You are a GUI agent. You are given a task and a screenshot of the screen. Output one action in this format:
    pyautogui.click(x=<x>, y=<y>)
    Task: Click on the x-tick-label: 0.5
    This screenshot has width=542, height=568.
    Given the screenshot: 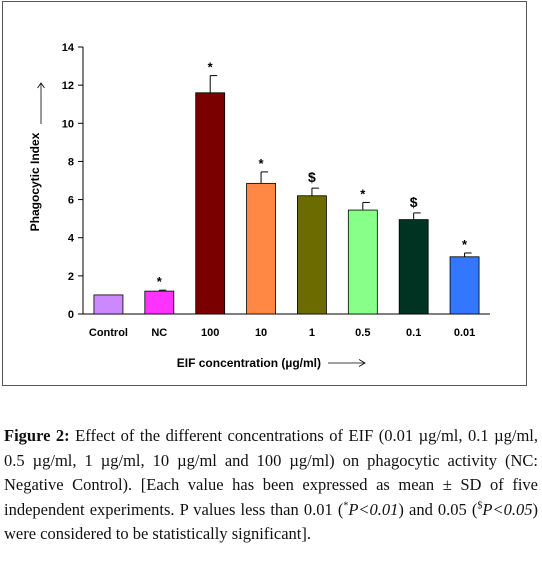 What is the action you would take?
    pyautogui.click(x=362, y=333)
    